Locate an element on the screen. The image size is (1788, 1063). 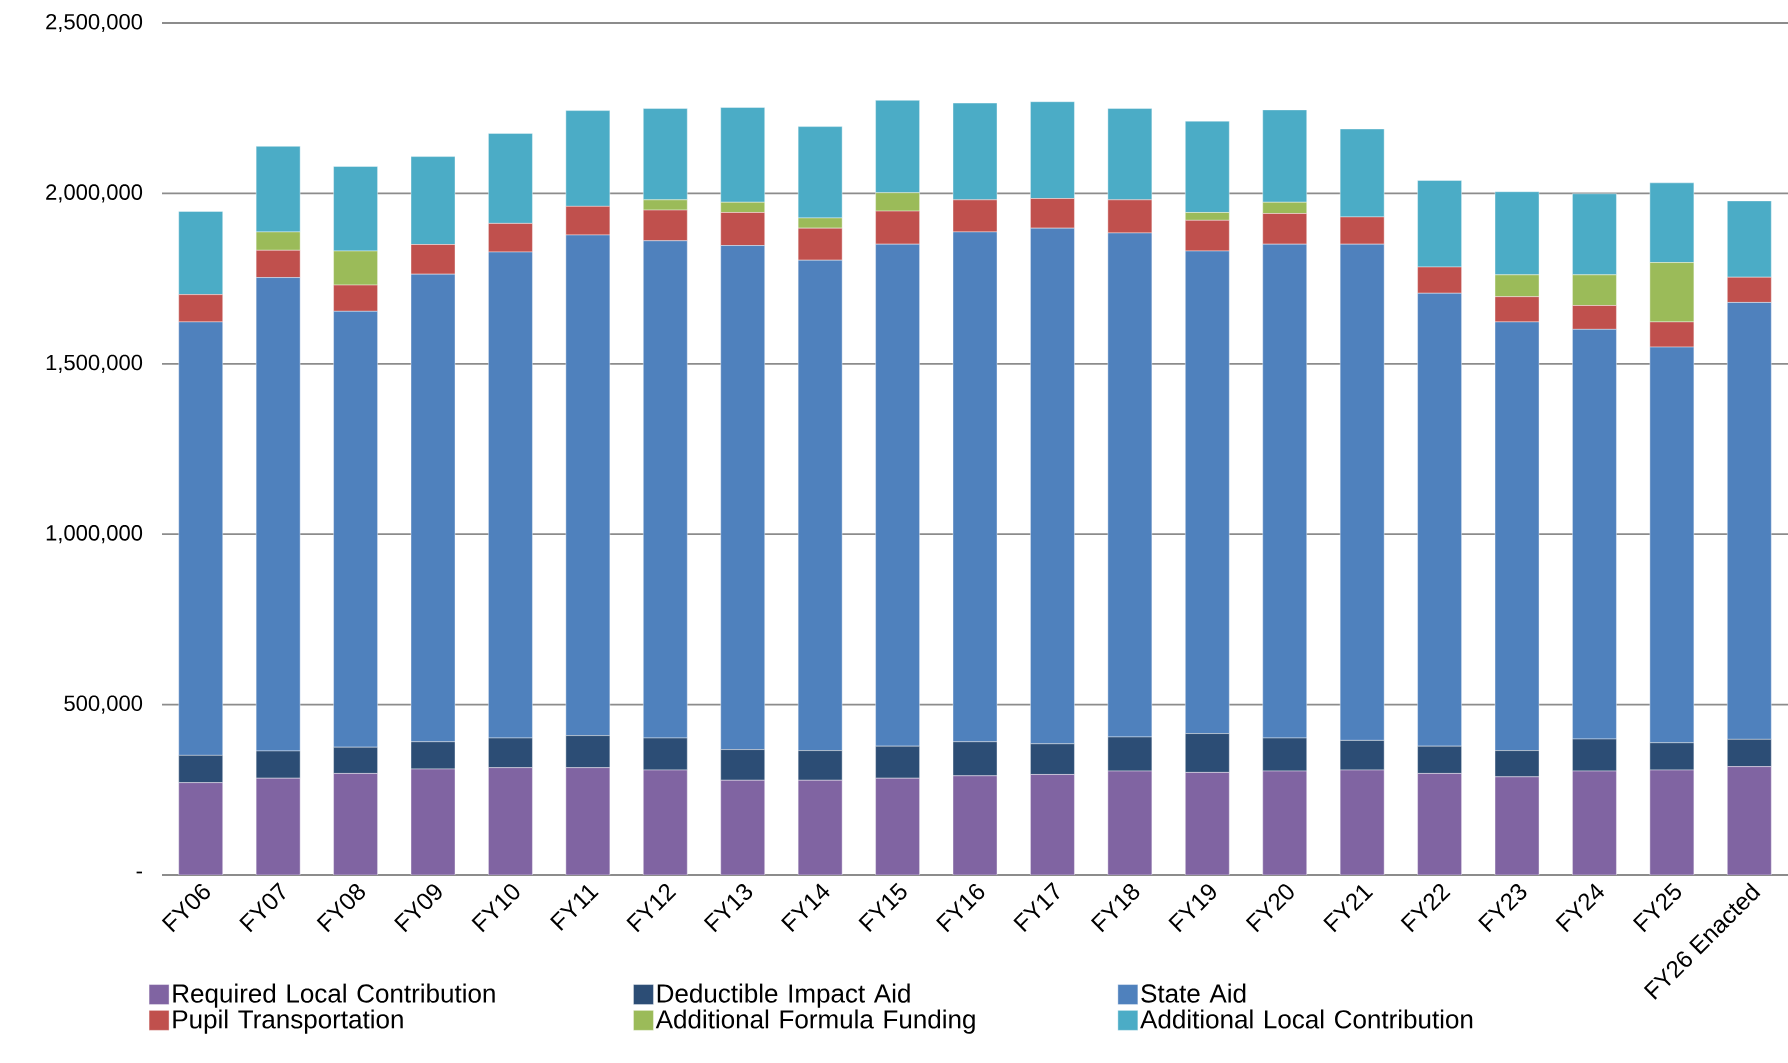
legend-label: Additional Formula Funding is located at coordinates (815, 1021).